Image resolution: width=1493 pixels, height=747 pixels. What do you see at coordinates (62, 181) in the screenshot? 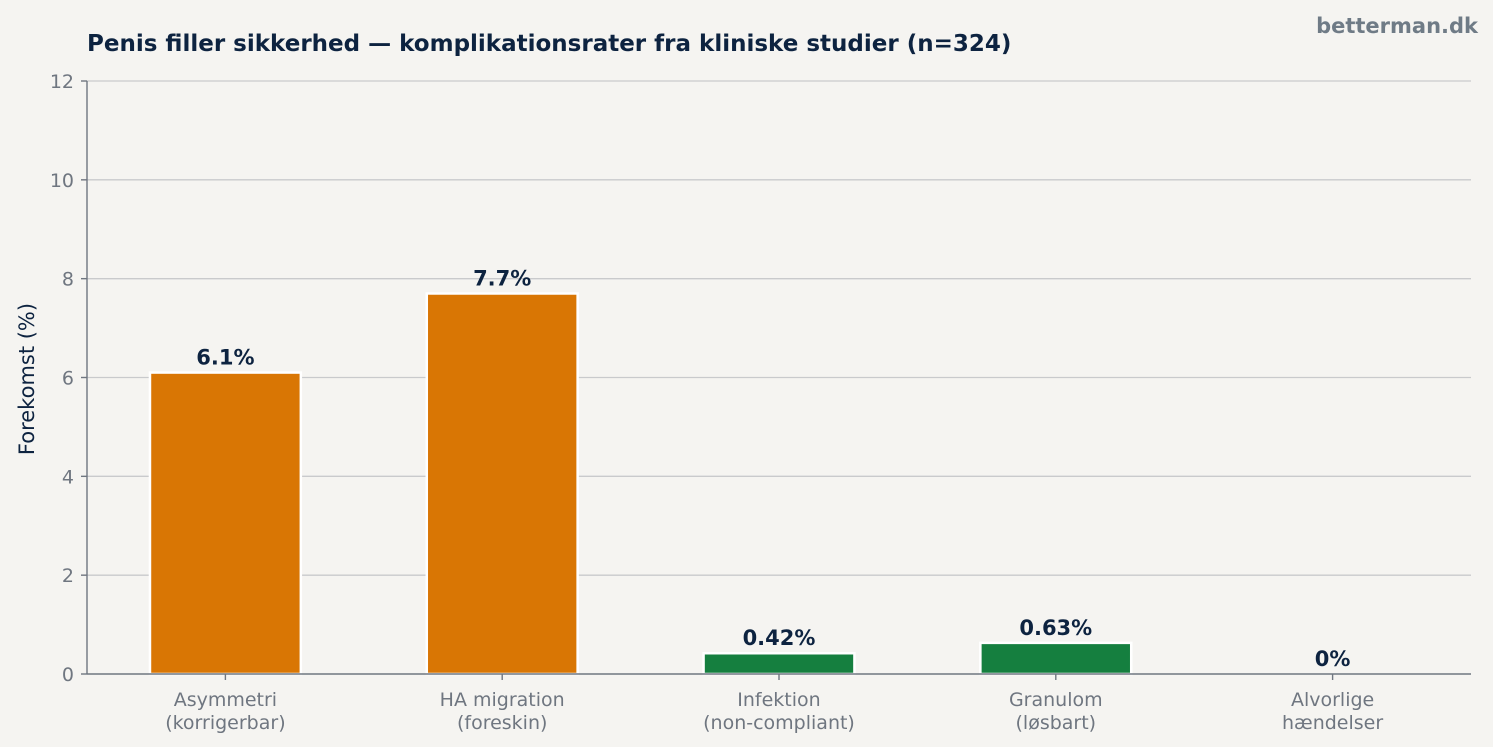
I see `y-tick-label: 10` at bounding box center [62, 181].